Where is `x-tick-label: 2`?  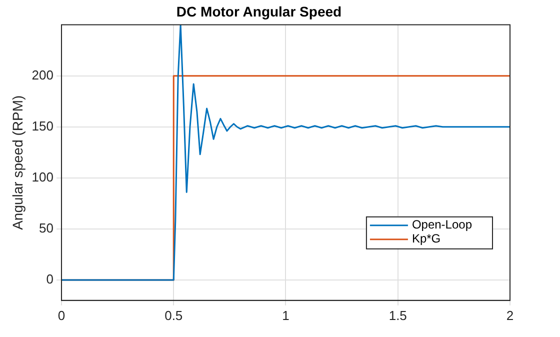 x-tick-label: 2 is located at coordinates (510, 315).